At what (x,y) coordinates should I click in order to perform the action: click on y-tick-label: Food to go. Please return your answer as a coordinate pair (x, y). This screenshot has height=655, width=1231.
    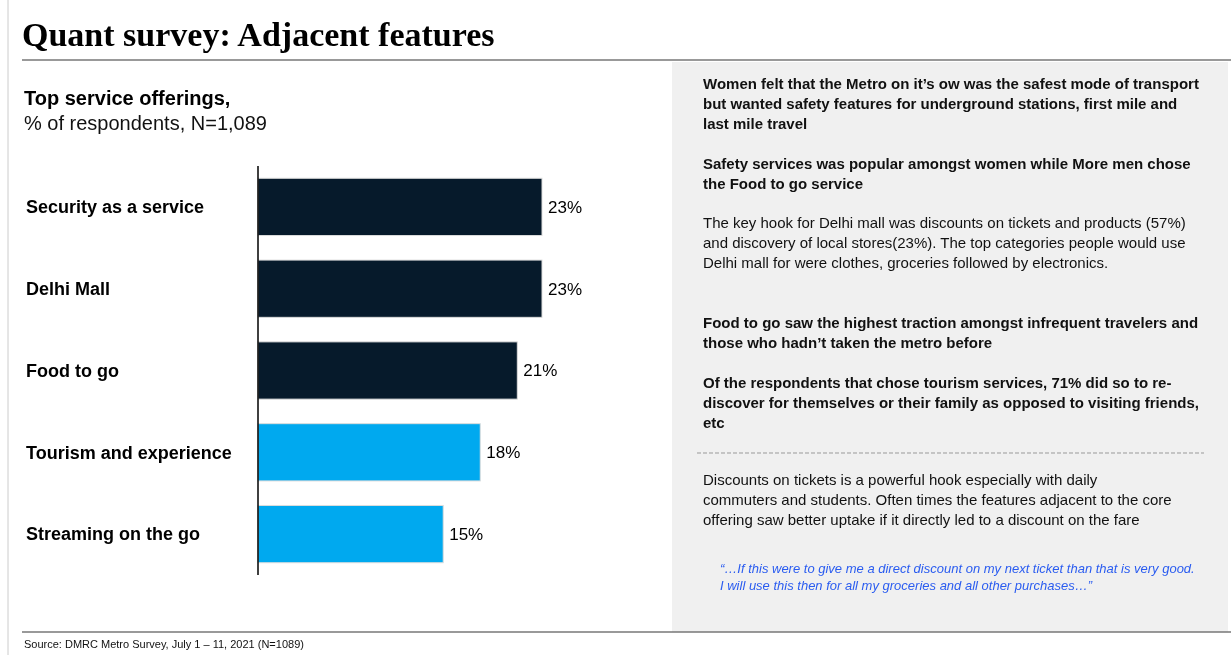
    Looking at the image, I should click on (72, 370).